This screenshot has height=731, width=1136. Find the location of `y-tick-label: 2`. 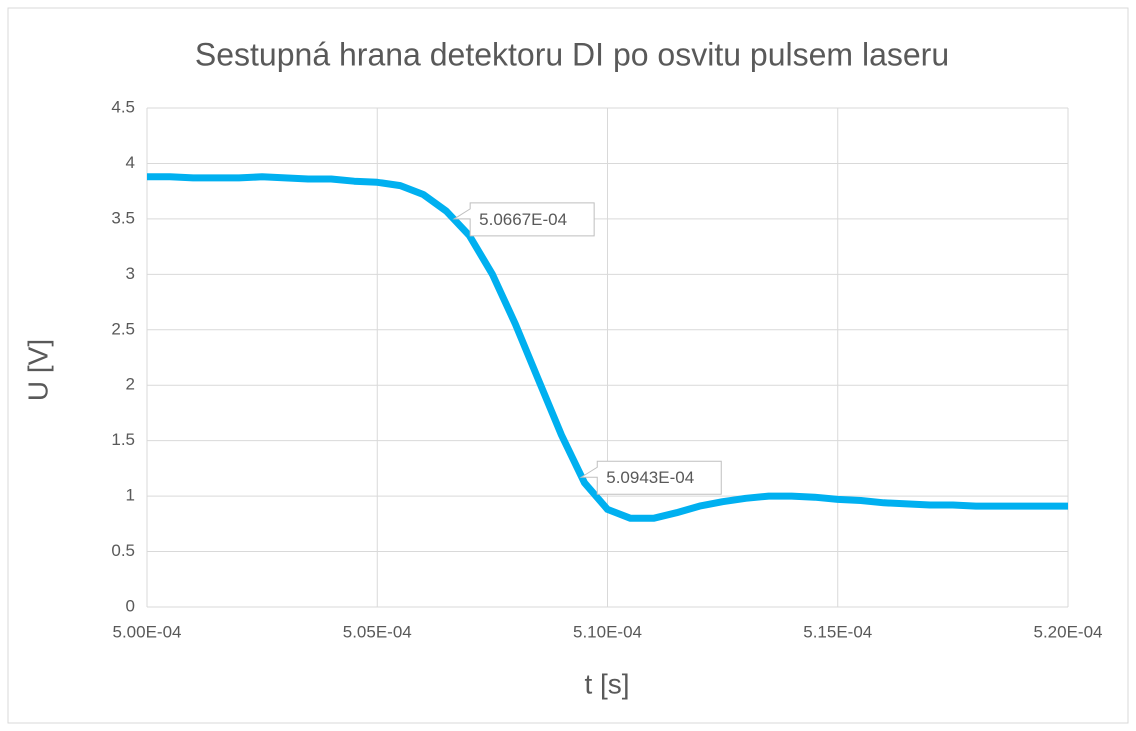

y-tick-label: 2 is located at coordinates (130, 384).